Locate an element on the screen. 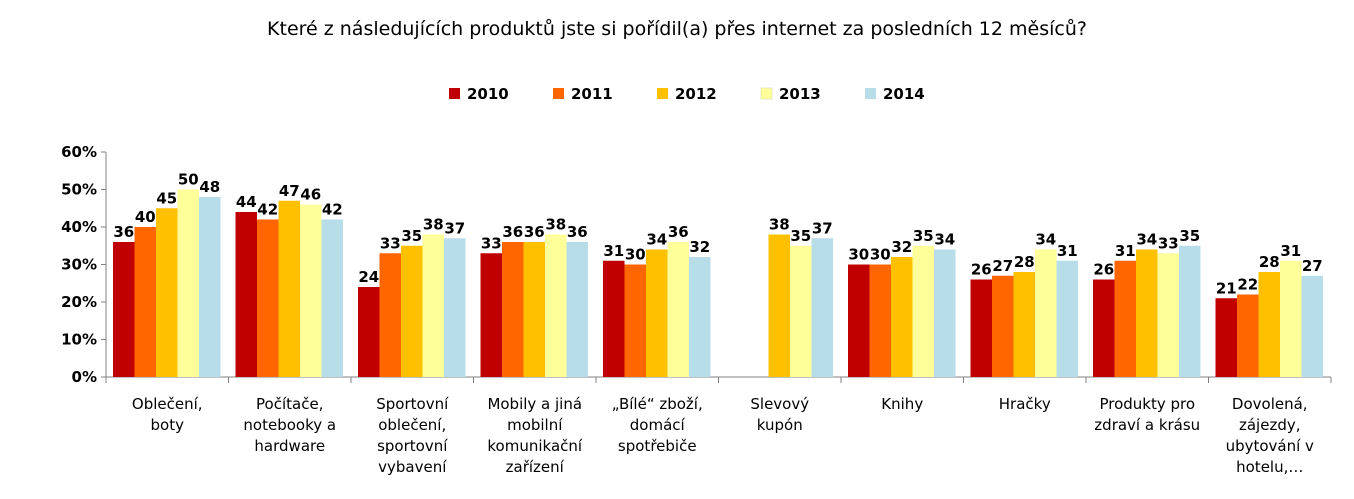 This screenshot has width=1354, height=499. data-label-2011: 31 is located at coordinates (1125, 251).